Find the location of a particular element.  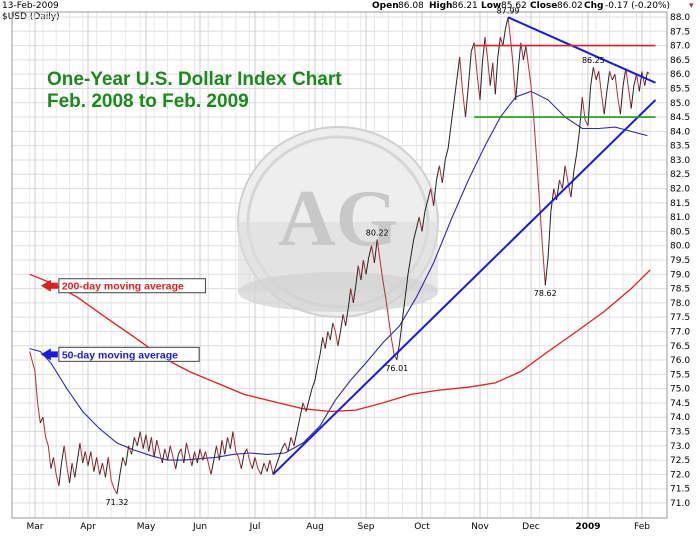

y-tick-label: 79.0 is located at coordinates (680, 275).